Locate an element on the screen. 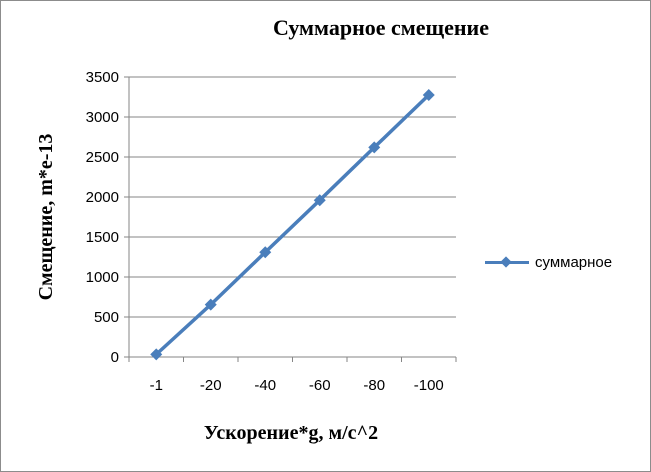 The height and width of the screenshot is (472, 651). y-tick-label: 2500 is located at coordinates (102, 157).